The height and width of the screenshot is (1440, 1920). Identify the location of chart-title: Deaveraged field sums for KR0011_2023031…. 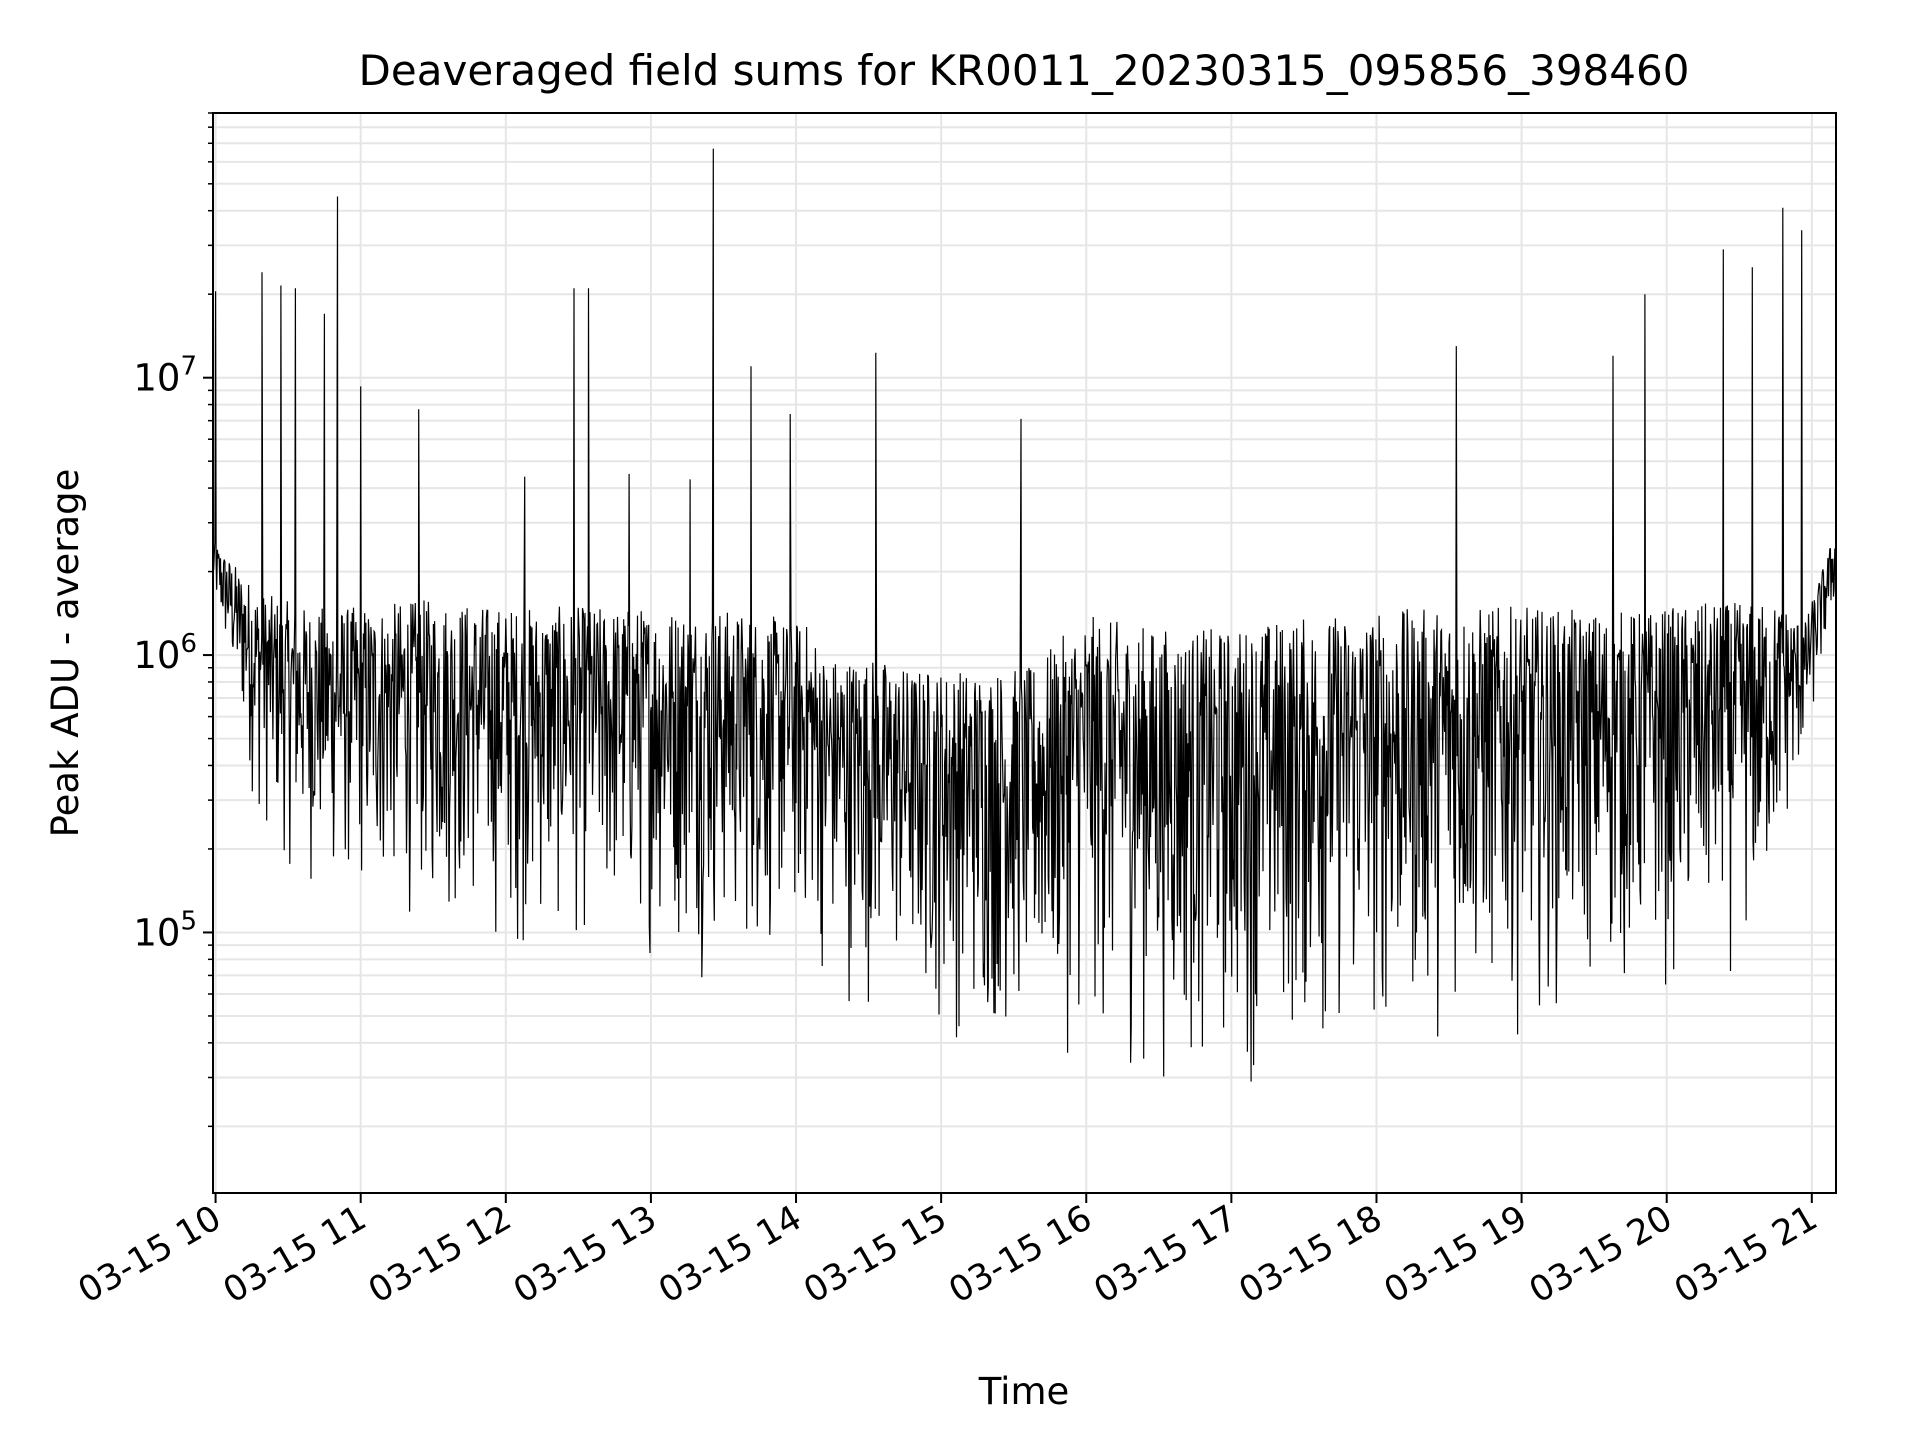
(1024, 70).